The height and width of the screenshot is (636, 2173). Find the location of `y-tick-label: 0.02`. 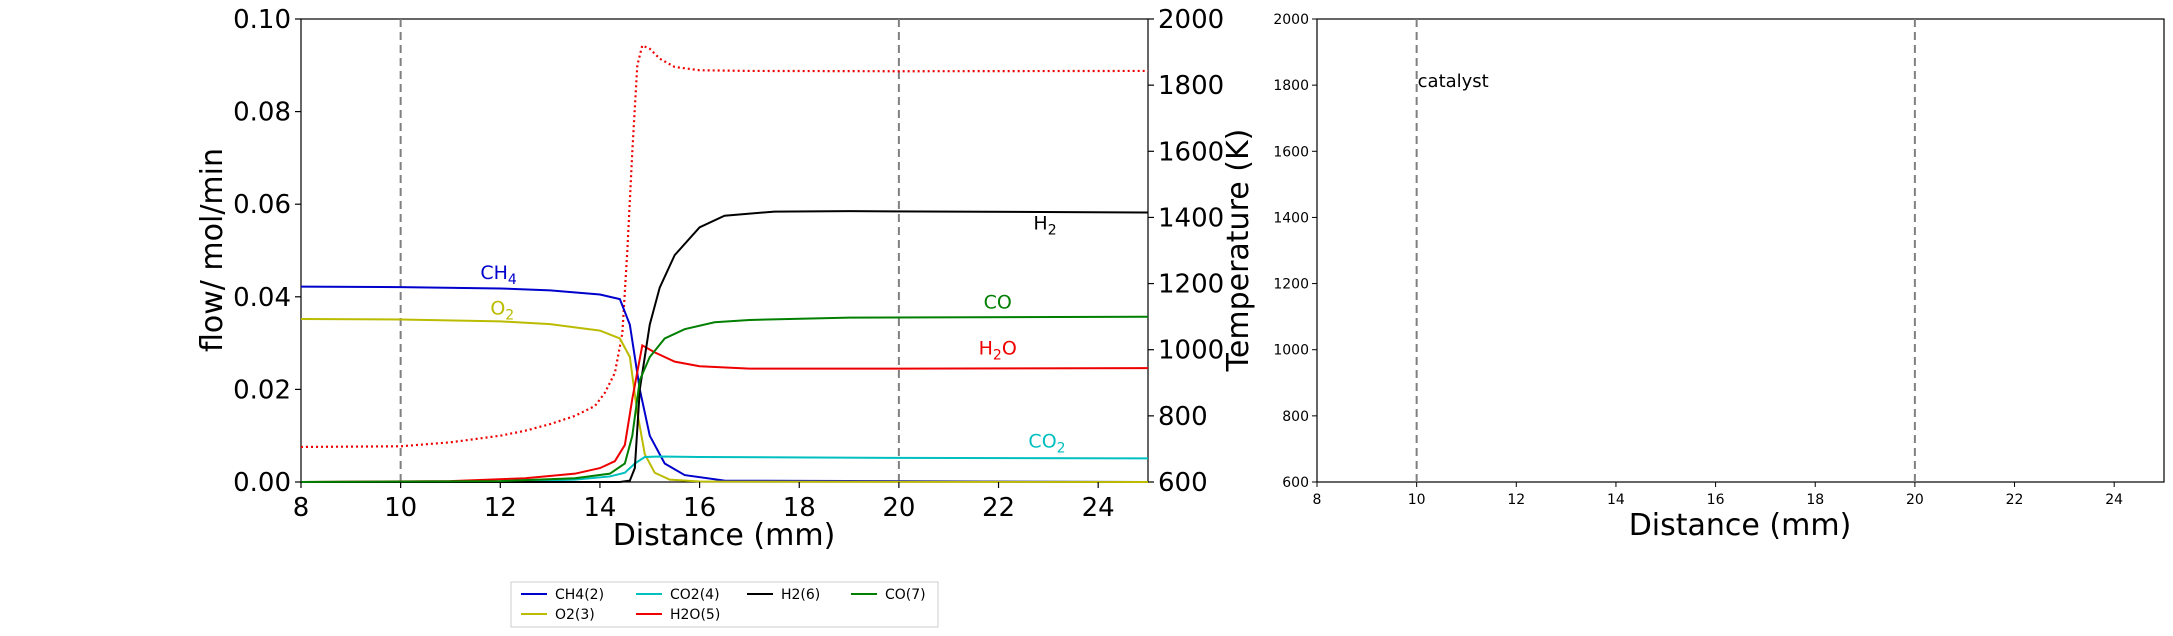

y-tick-label: 0.02 is located at coordinates (262, 390).